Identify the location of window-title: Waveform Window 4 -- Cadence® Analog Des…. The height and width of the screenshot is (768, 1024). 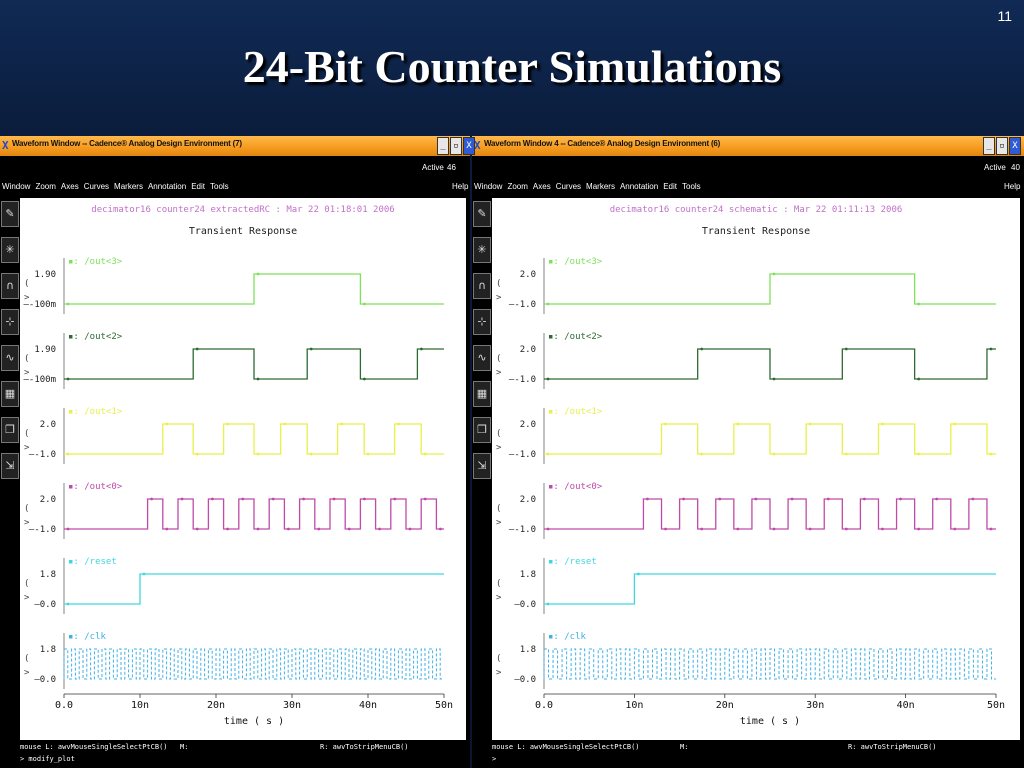
(602, 143).